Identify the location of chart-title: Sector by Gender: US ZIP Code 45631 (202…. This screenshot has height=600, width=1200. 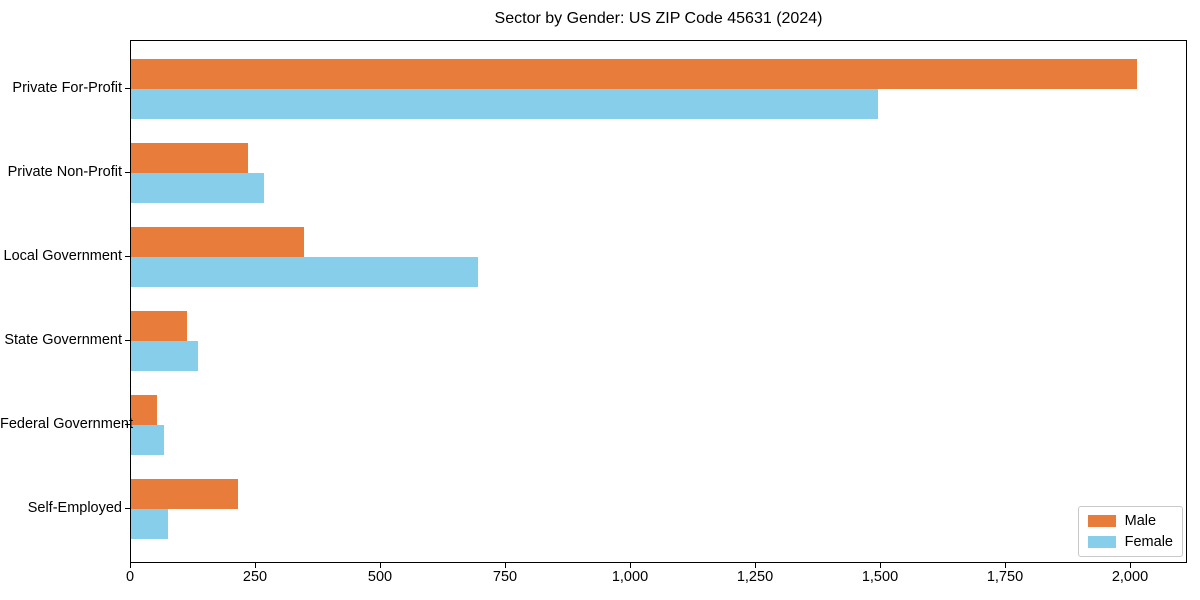
(658, 18).